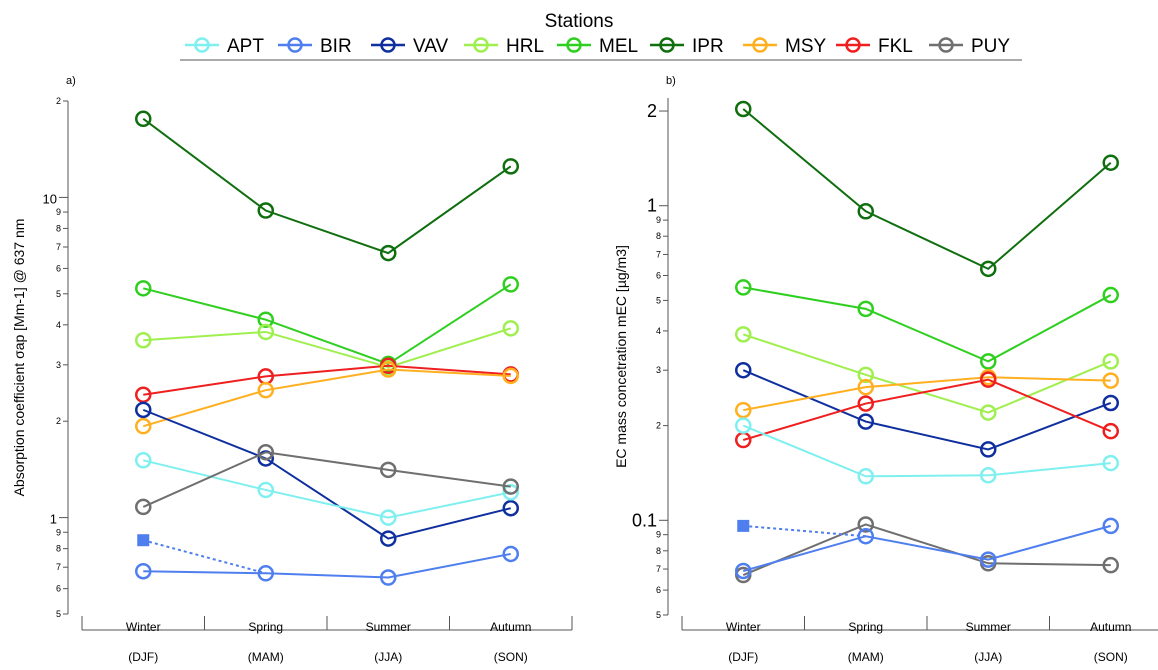 Image resolution: width=1158 pixels, height=670 pixels. Describe the element at coordinates (327, 398) in the screenshot. I see `series-msy` at that location.